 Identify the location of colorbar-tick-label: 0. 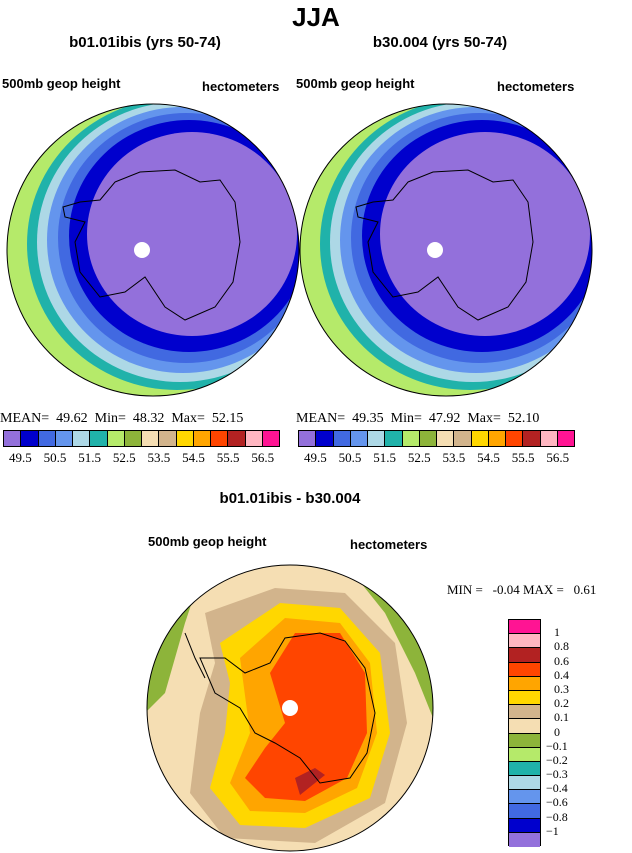
(557, 731).